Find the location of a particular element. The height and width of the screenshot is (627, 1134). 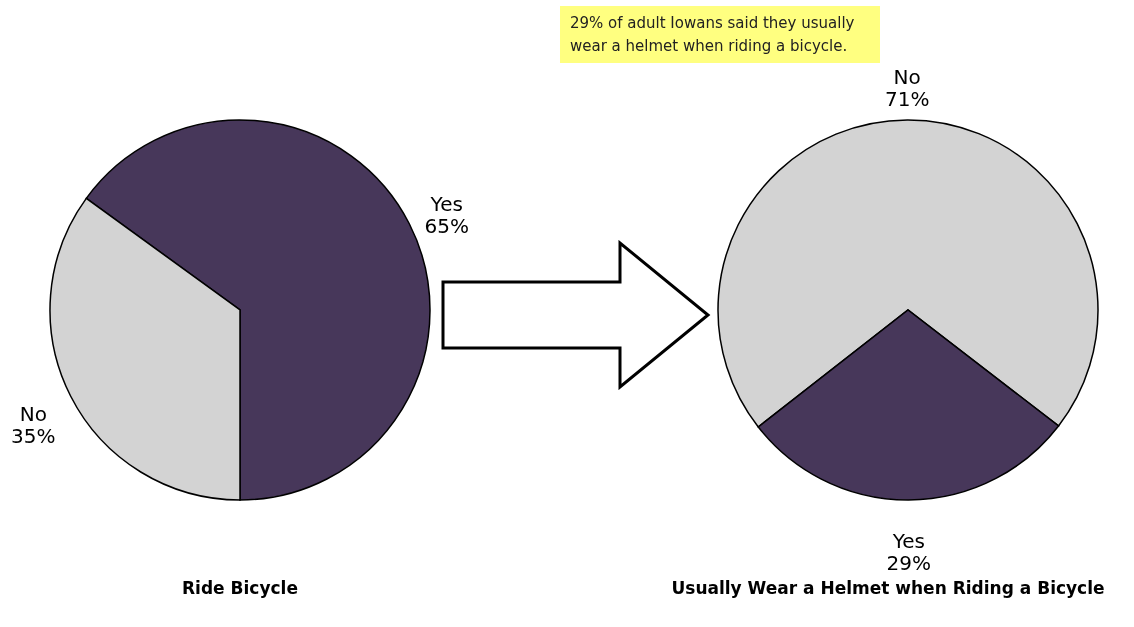

text: Ride Bicycle is located at coordinates (240, 588).